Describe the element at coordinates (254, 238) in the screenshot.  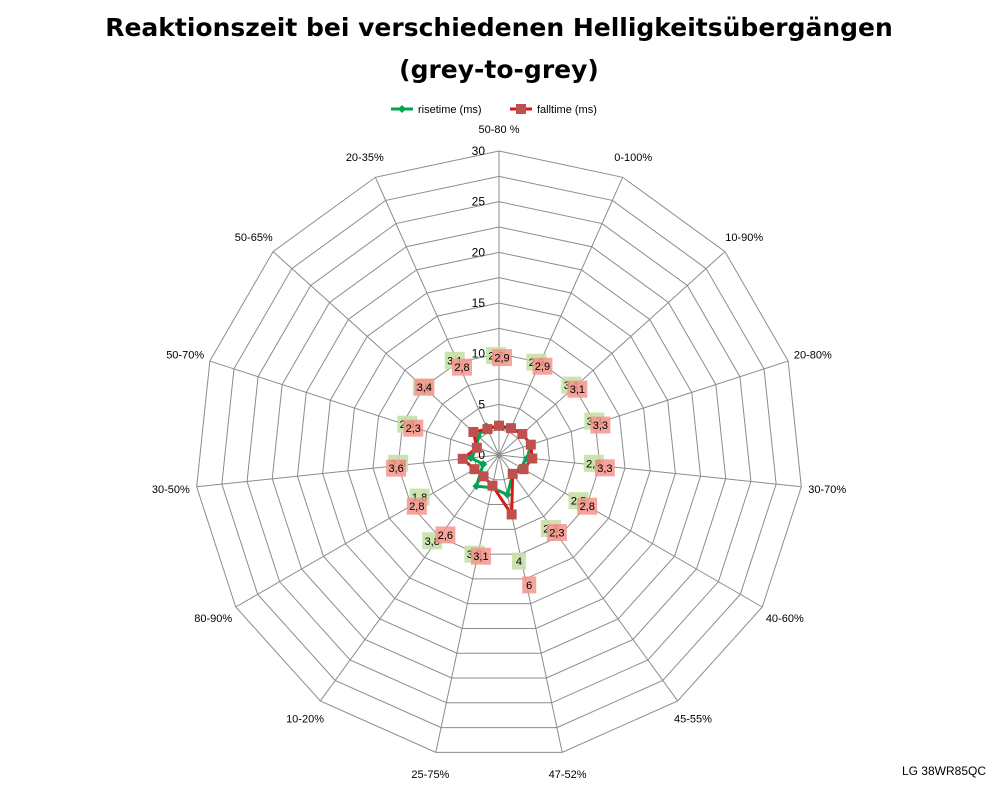
I see `category-label: 50-65%` at that location.